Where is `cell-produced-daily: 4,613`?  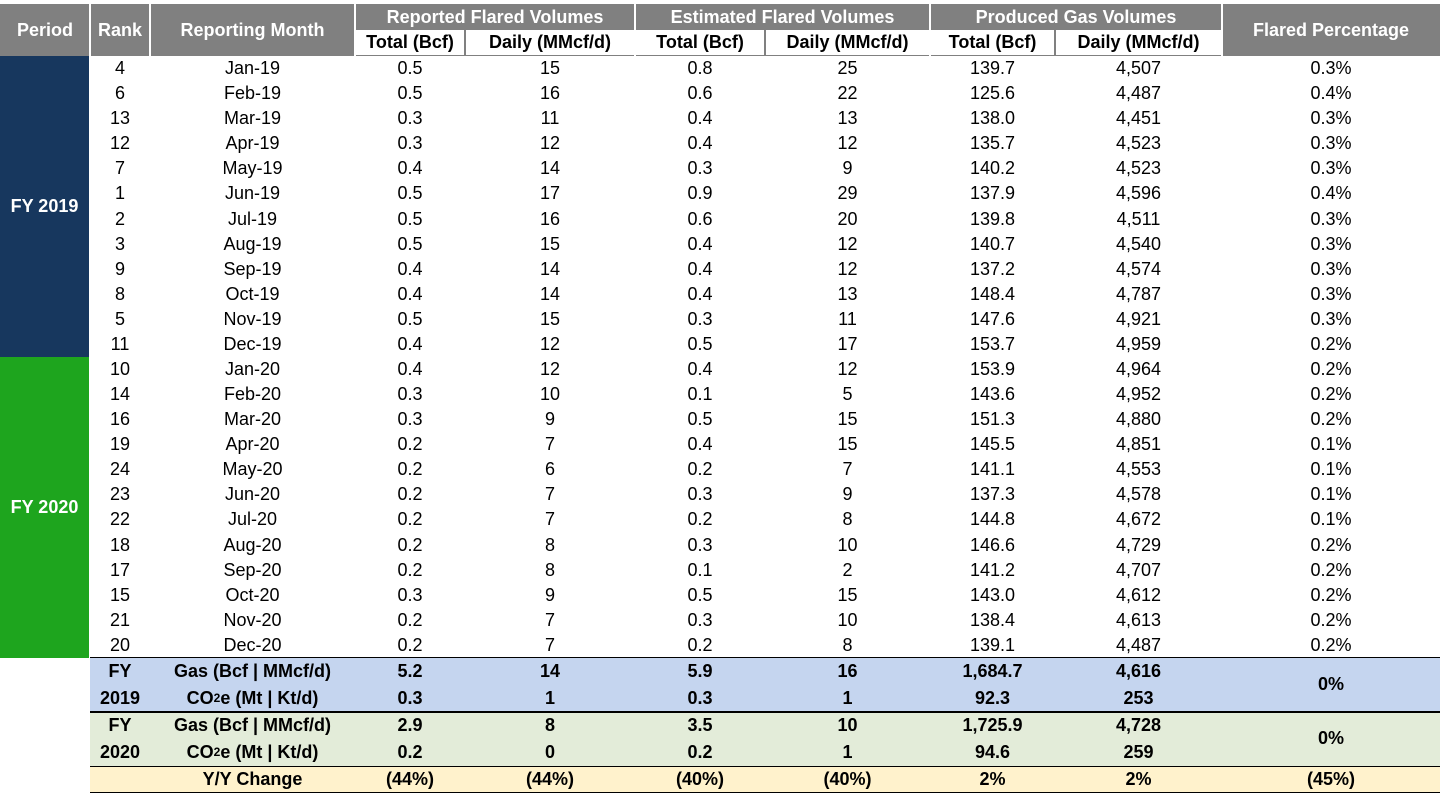 cell-produced-daily: 4,613 is located at coordinates (1138, 619).